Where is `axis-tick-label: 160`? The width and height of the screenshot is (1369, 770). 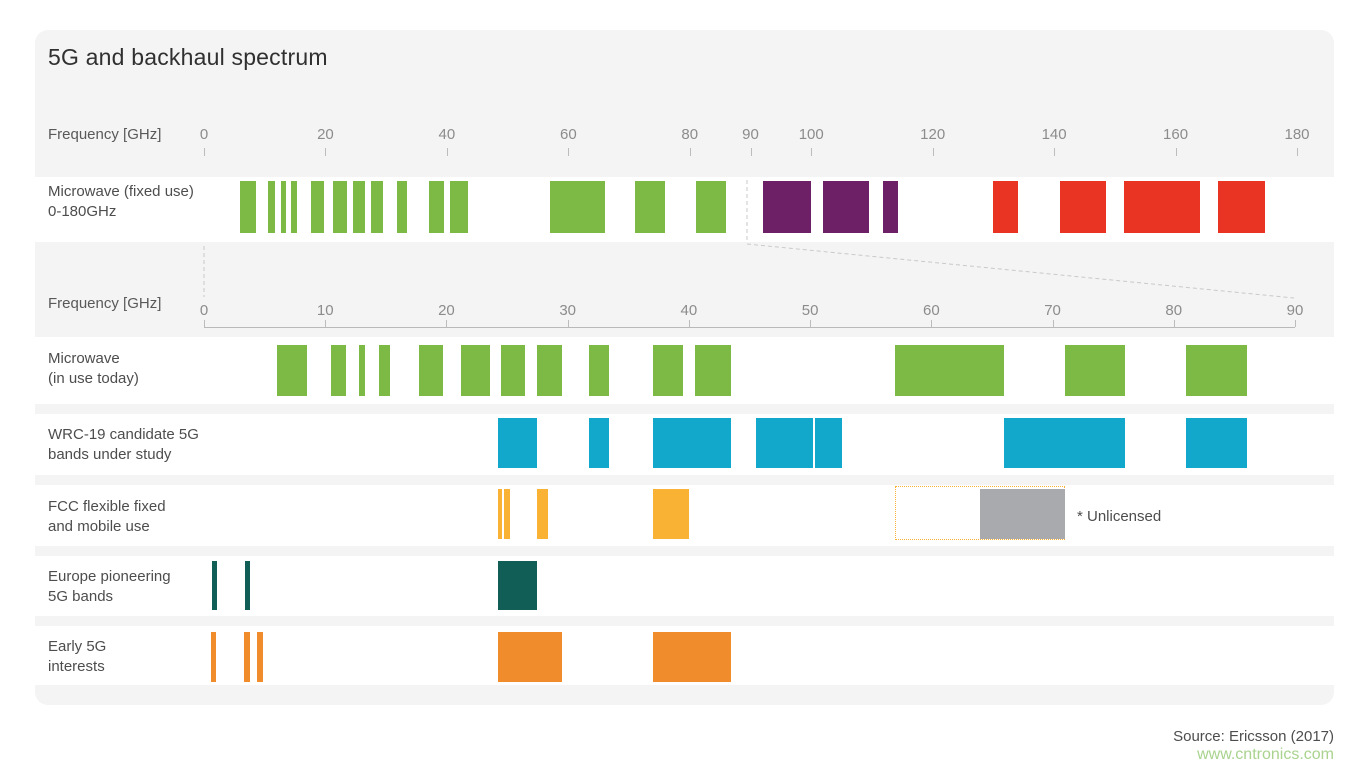
axis-tick-label: 160 is located at coordinates (1176, 134).